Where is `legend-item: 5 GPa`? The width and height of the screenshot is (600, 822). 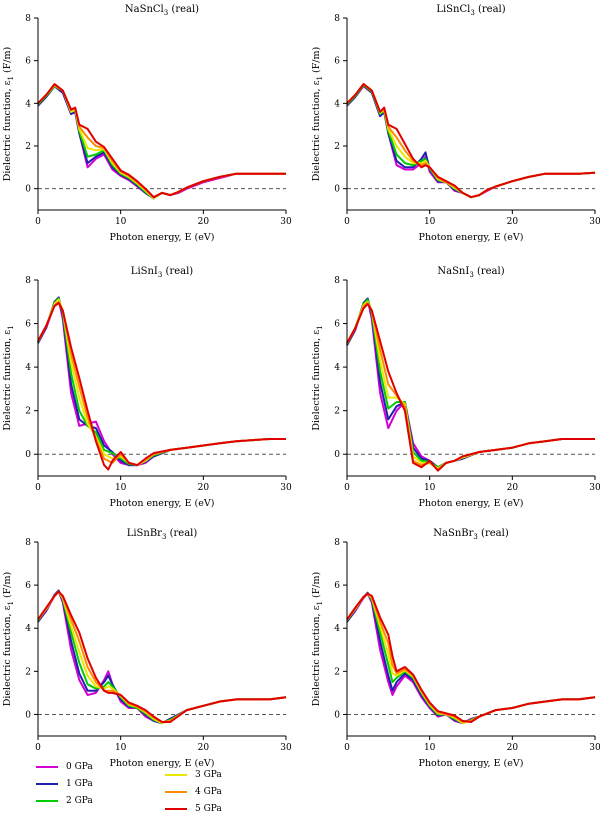
legend-item: 5 GPa is located at coordinates (193, 809).